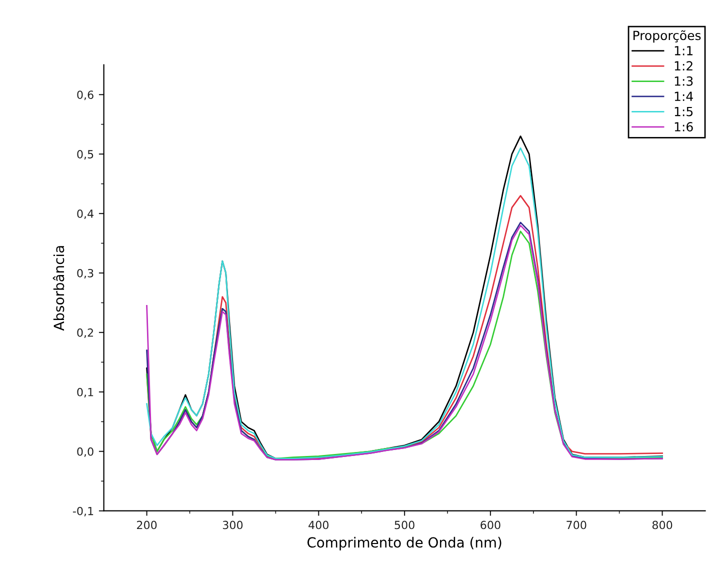 This screenshot has width=716, height=574. I want to click on y-tick-label: 0,2, so click(85, 333).